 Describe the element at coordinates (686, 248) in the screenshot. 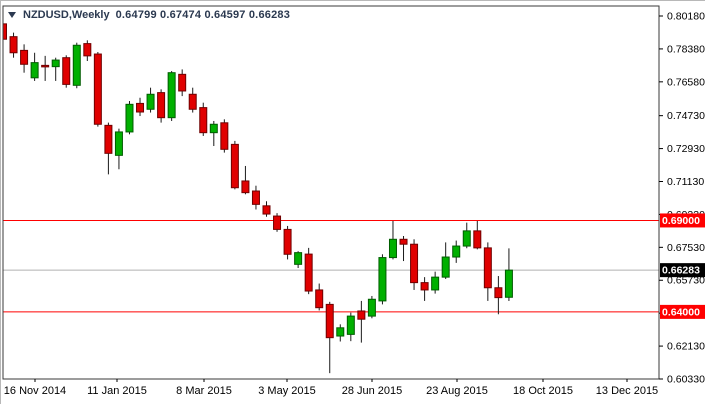

I see `price-tick-label: 0.67530` at that location.